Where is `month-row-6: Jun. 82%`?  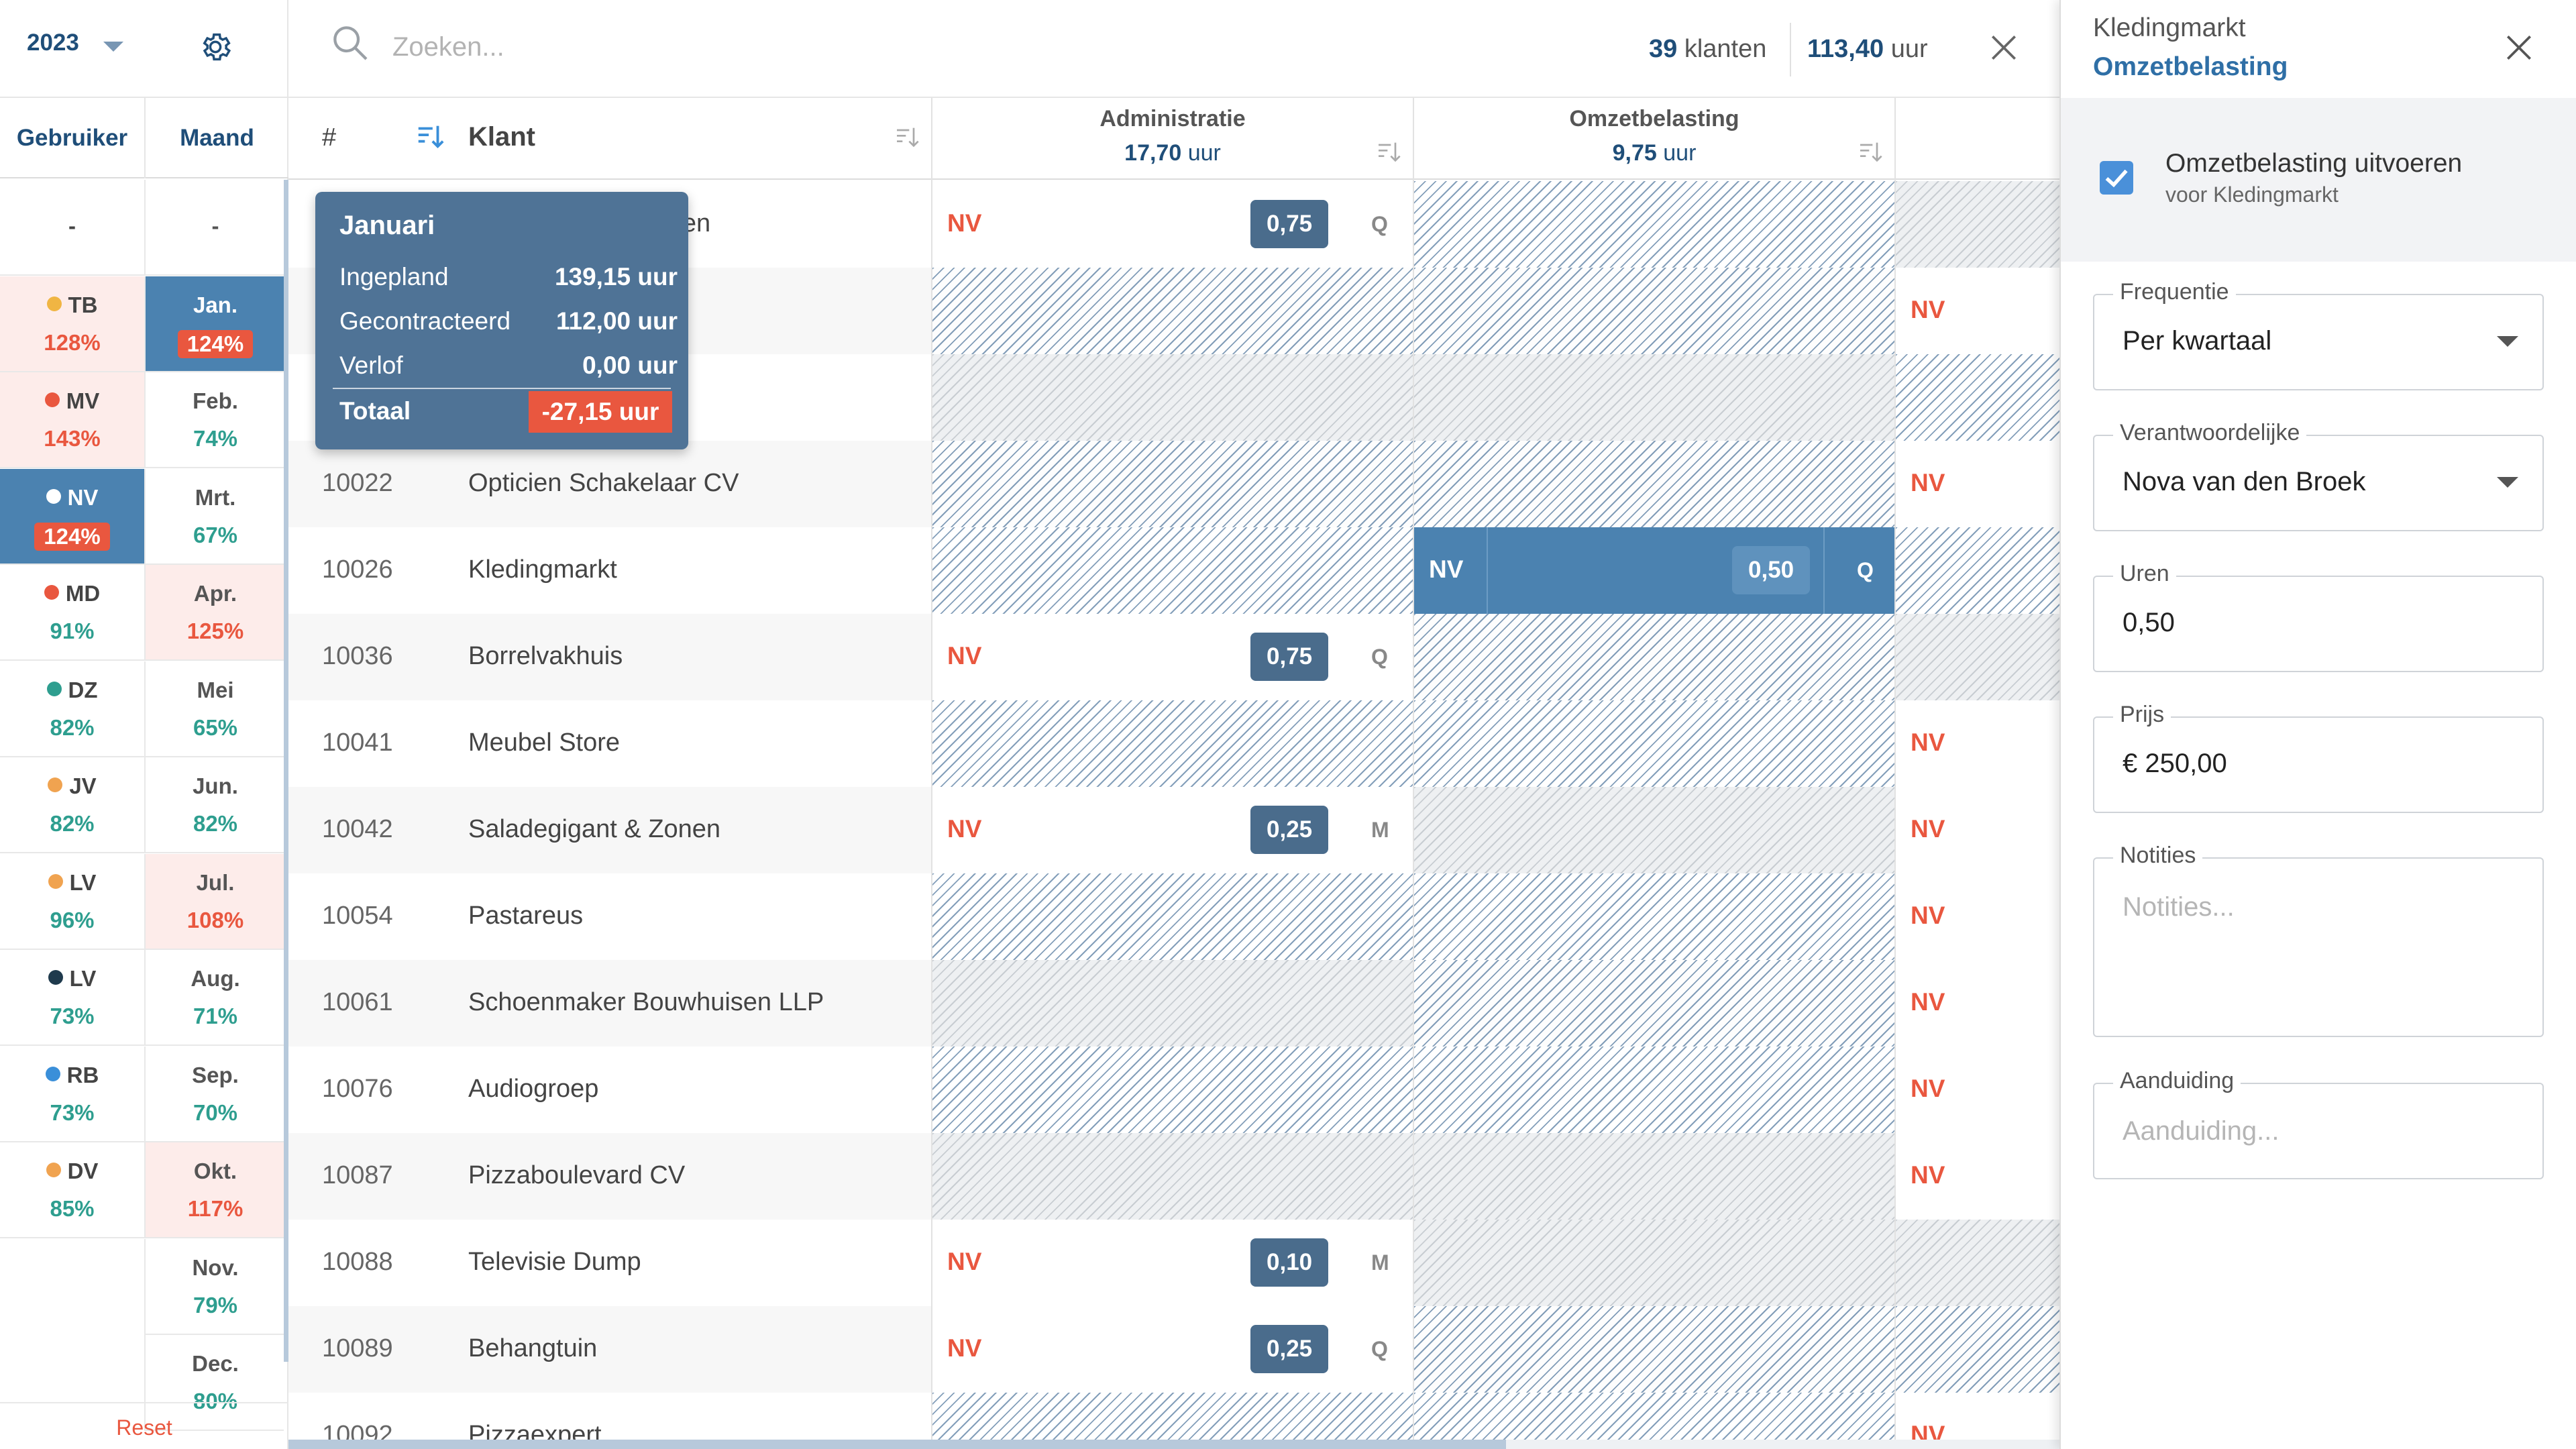 month-row-6: Jun. 82% is located at coordinates (214, 805).